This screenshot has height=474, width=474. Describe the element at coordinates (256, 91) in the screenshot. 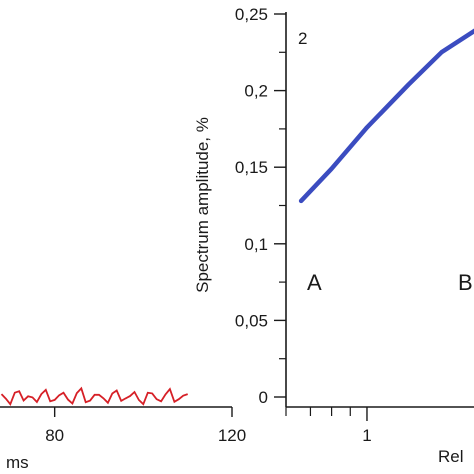

I see `right-y-tick-label: 0,2` at that location.